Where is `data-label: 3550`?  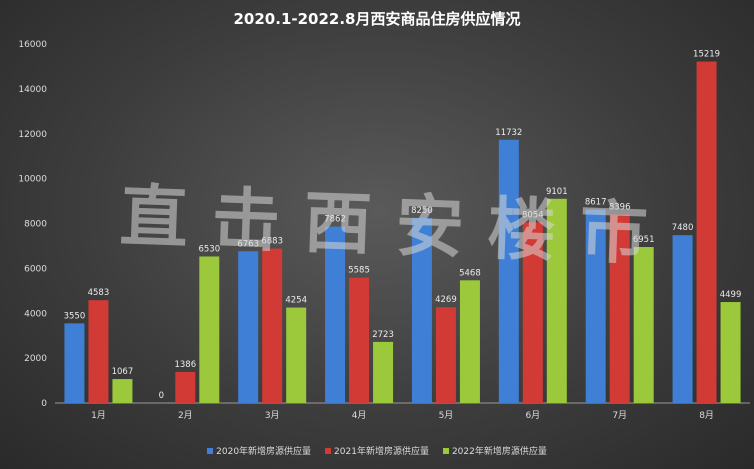 data-label: 3550 is located at coordinates (75, 316).